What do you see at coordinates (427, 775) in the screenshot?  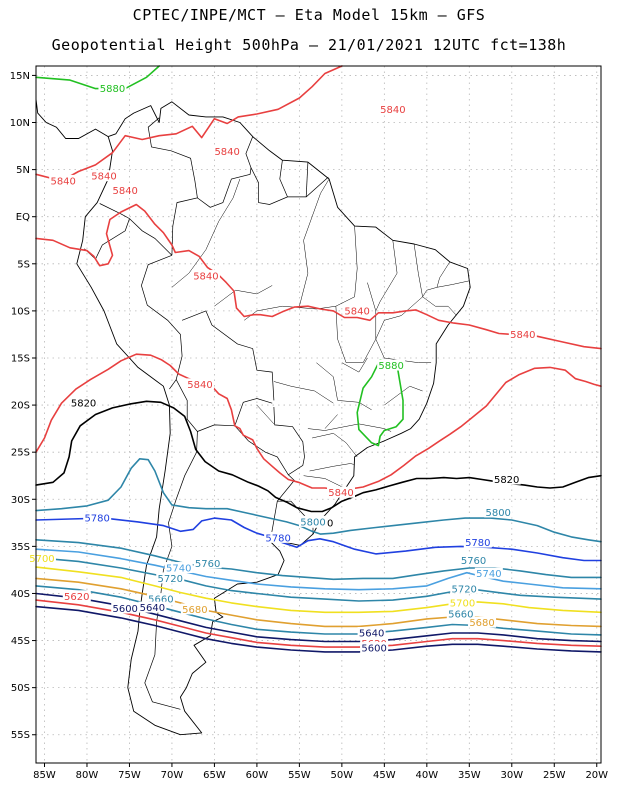 I see `x-tick-label: 40W` at bounding box center [427, 775].